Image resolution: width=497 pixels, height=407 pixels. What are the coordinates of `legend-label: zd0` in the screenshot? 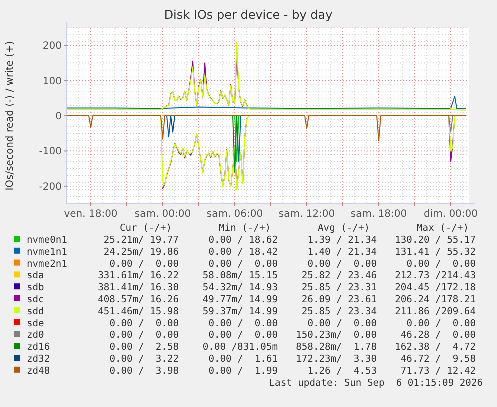 It's located at (36, 336).